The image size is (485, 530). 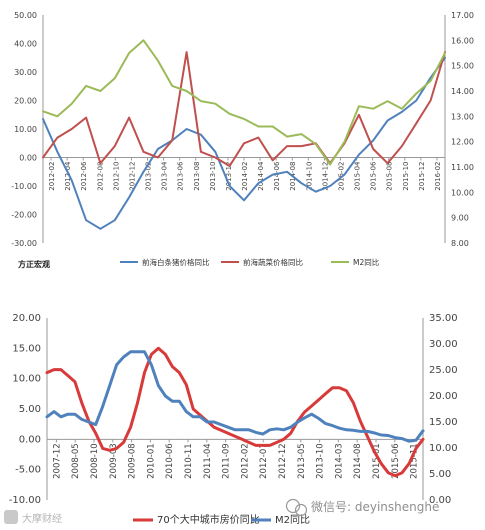 I want to click on x-tick-label: 2013-12, so click(x=229, y=175).